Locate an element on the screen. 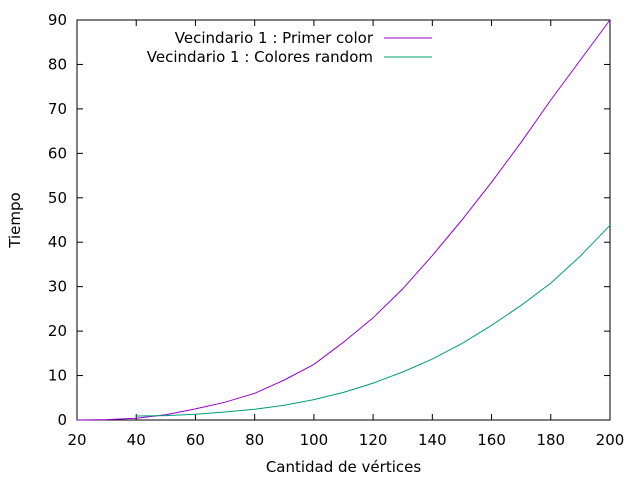  y-tick-label: 80 is located at coordinates (57, 64).